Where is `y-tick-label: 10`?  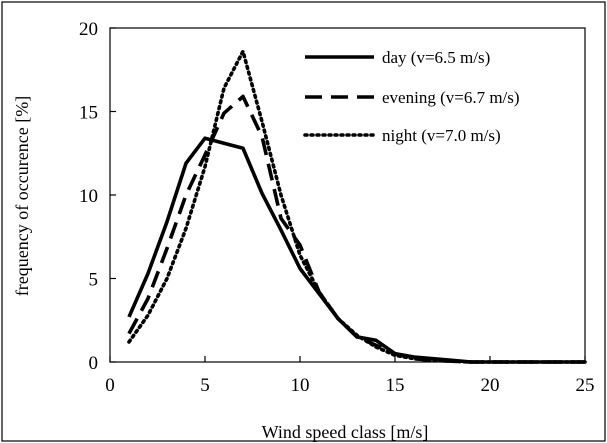
y-tick-label: 10 is located at coordinates (88, 196).